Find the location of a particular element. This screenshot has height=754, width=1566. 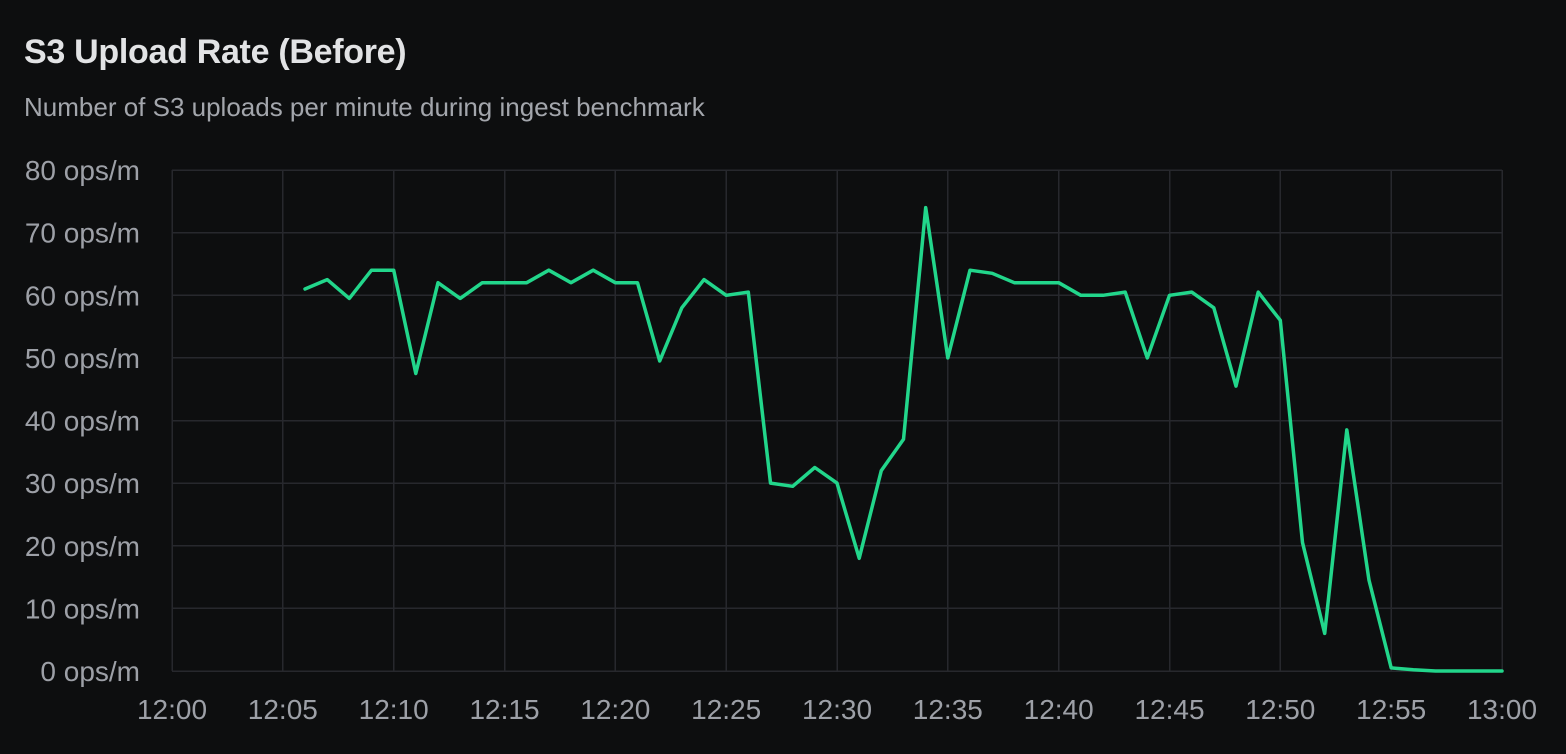

x-axis-tick-label: 12:40 is located at coordinates (1059, 709).